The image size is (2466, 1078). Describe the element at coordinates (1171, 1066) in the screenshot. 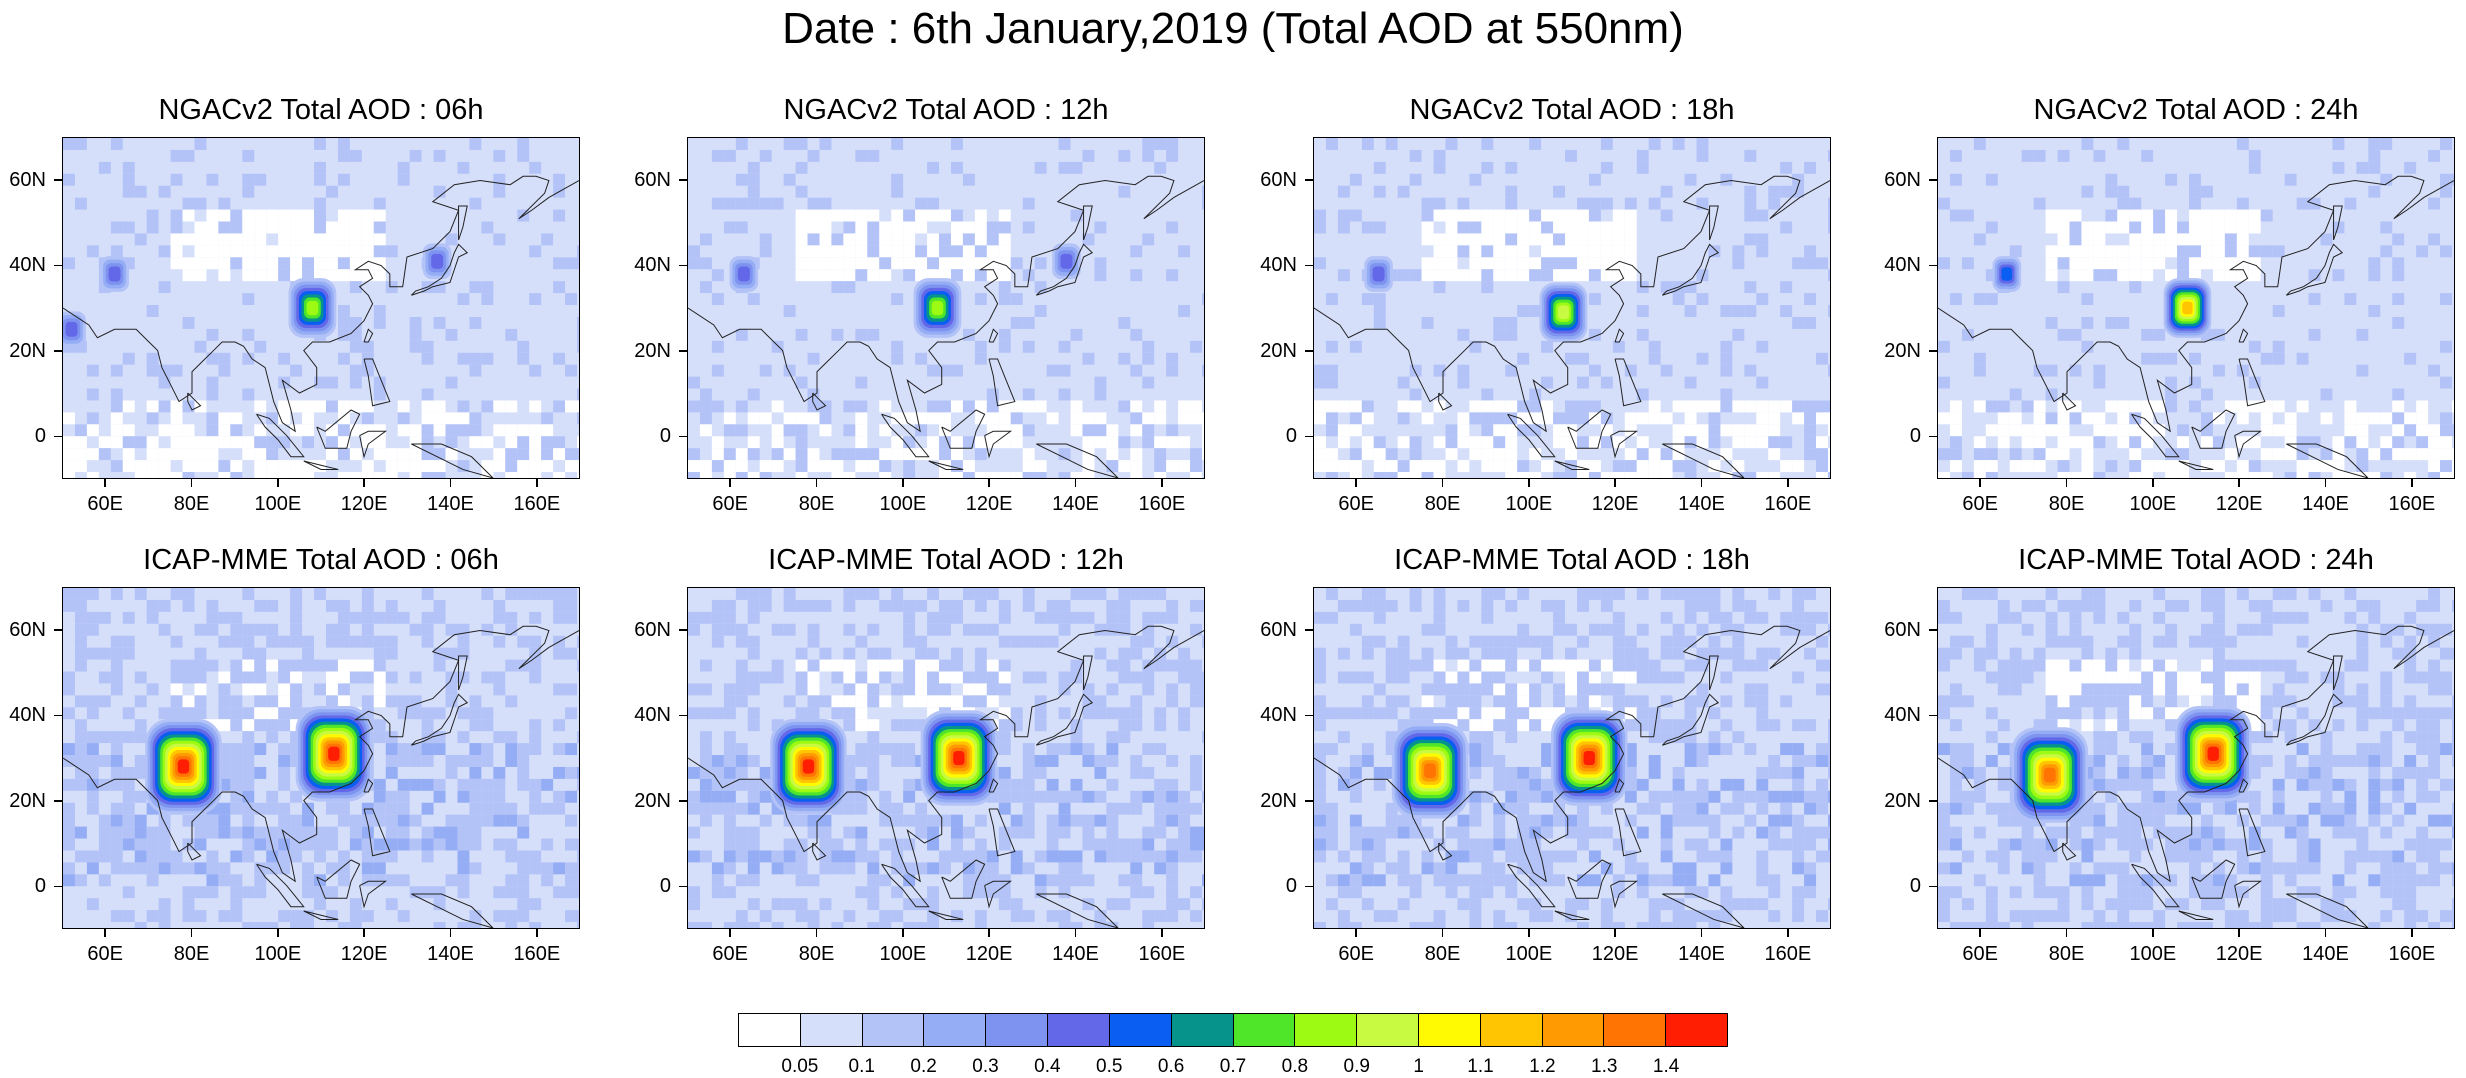

I see `colorbar-label: 0.6` at that location.